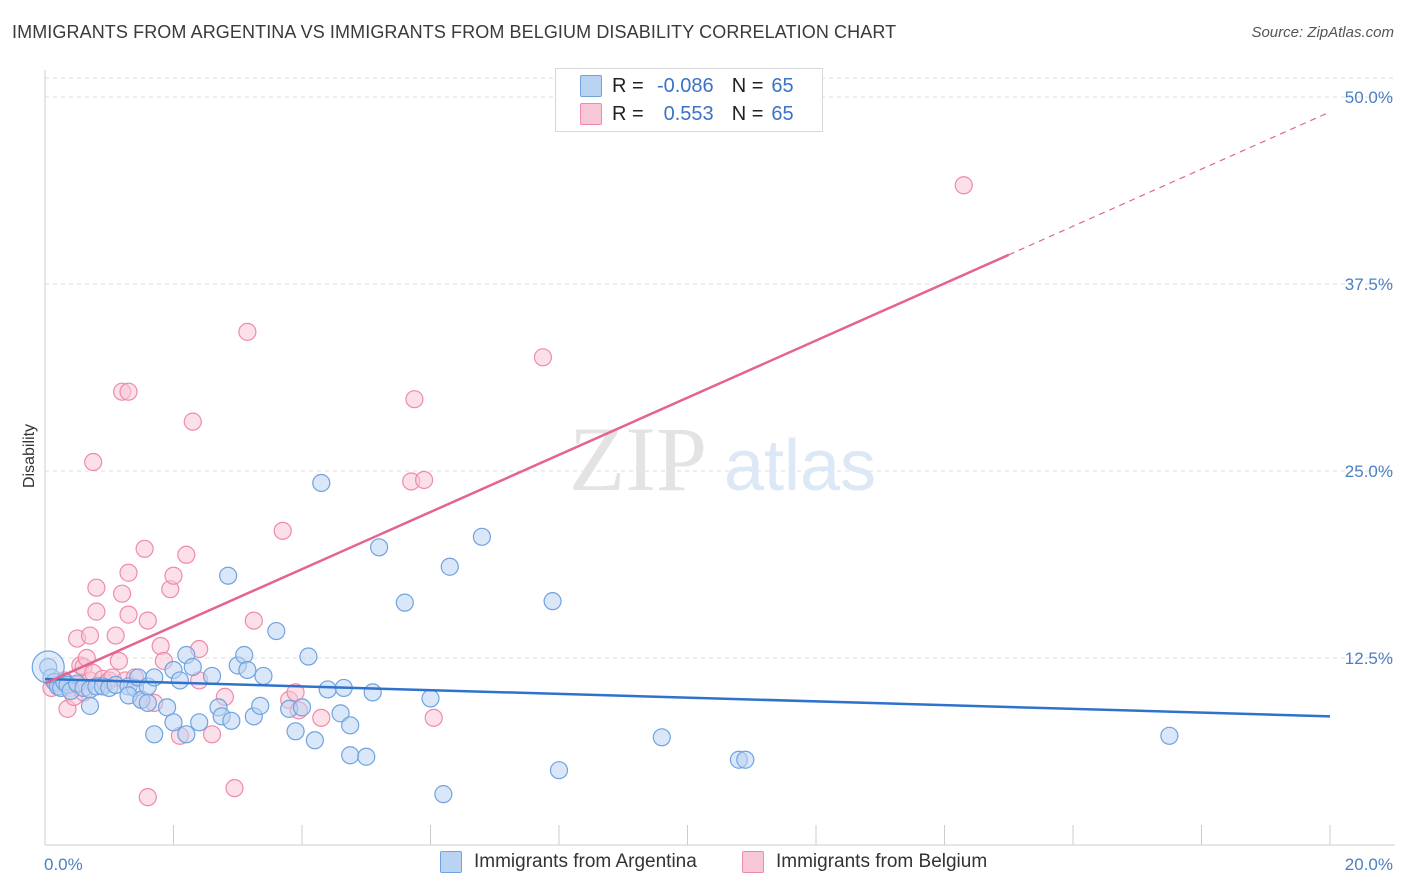  I want to click on legend-r-value-argentina: -0.086, so click(685, 85).